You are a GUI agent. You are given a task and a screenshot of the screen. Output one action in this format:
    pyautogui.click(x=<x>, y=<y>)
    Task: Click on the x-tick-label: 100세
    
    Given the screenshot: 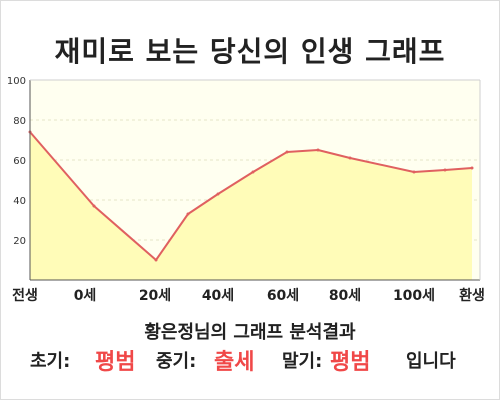 What is the action you would take?
    pyautogui.click(x=414, y=296)
    